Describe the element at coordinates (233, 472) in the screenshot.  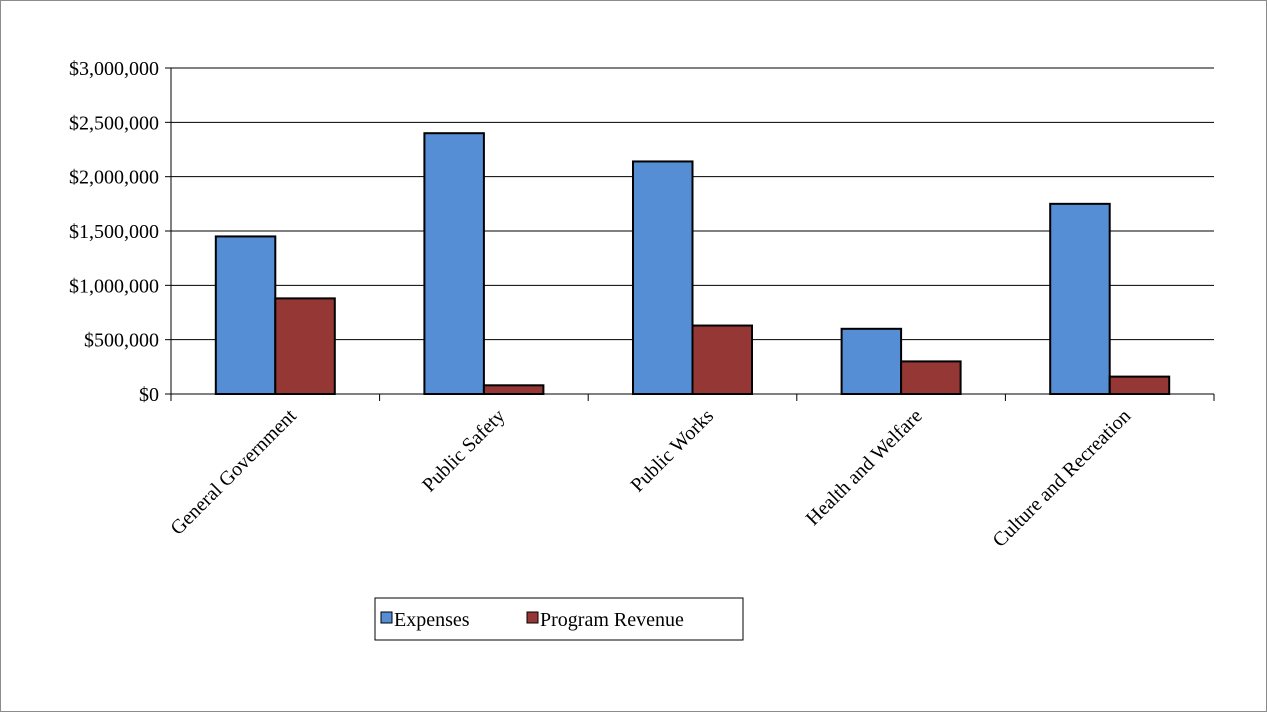
I see `x-category-label: General Government` at that location.